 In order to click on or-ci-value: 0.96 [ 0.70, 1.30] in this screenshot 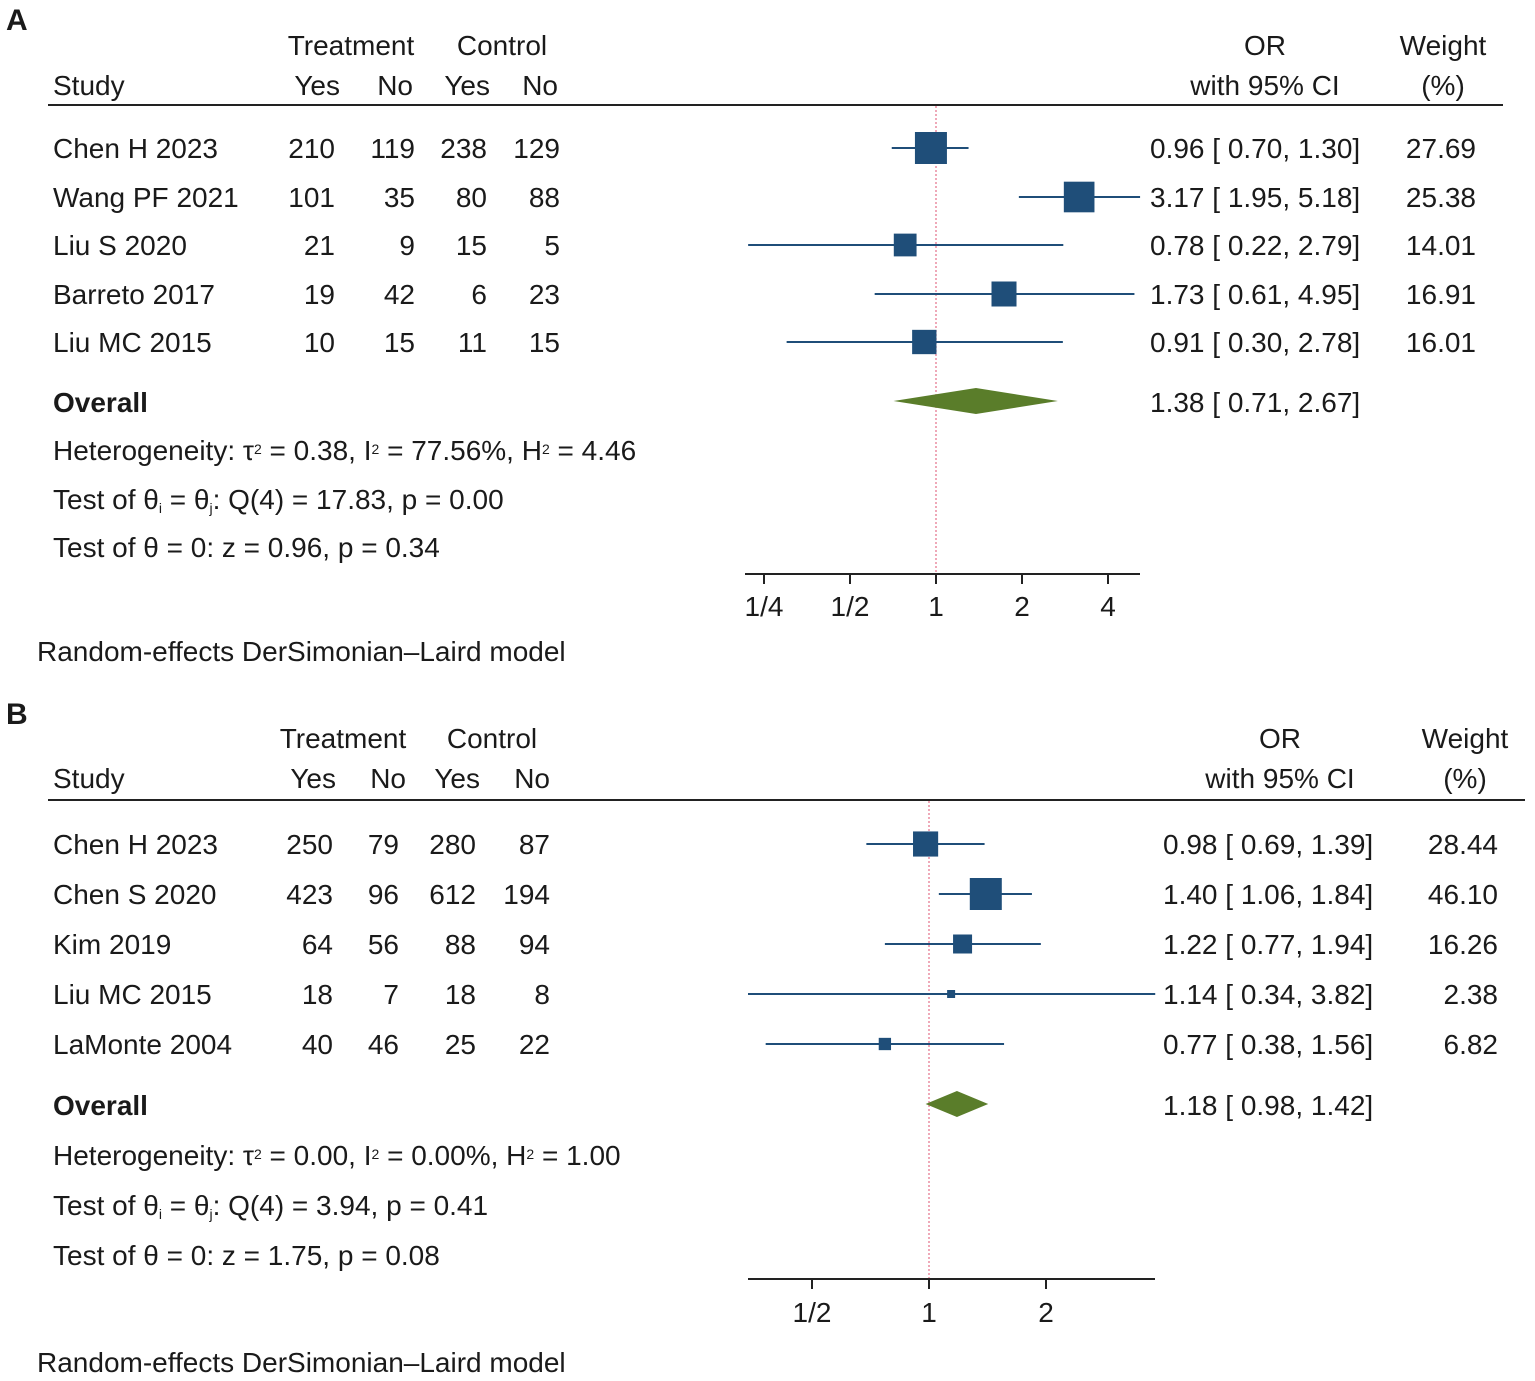, I will do `click(1255, 148)`.